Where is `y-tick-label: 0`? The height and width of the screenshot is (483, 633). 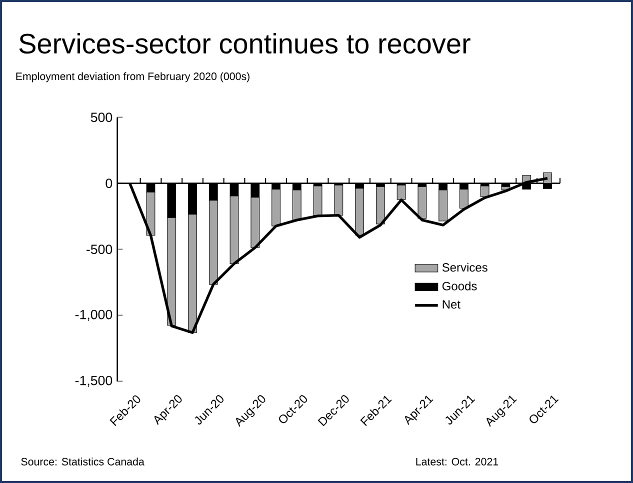 y-tick-label: 0 is located at coordinates (109, 183).